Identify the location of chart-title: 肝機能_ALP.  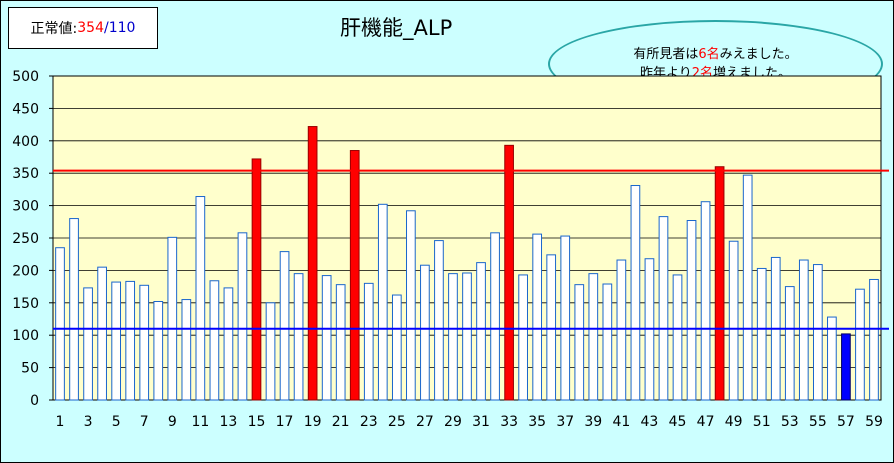
(396, 28).